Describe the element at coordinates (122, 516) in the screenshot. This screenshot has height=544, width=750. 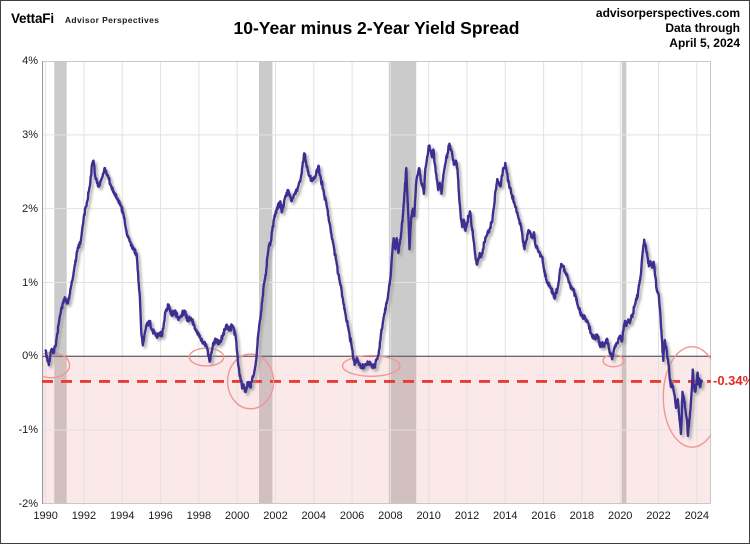
I see `x-axis-tick-label: 1994` at that location.